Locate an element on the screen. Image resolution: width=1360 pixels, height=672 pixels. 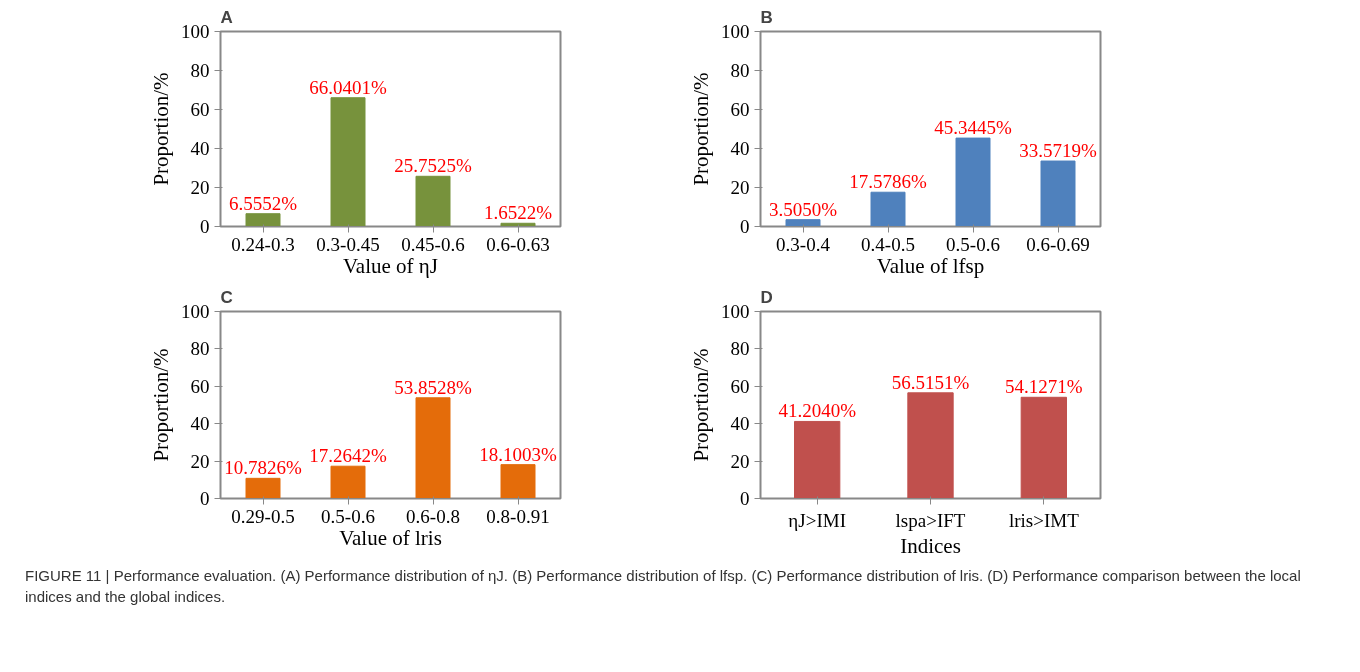
x-tick-label: 0.8-0.91 is located at coordinates (518, 516).